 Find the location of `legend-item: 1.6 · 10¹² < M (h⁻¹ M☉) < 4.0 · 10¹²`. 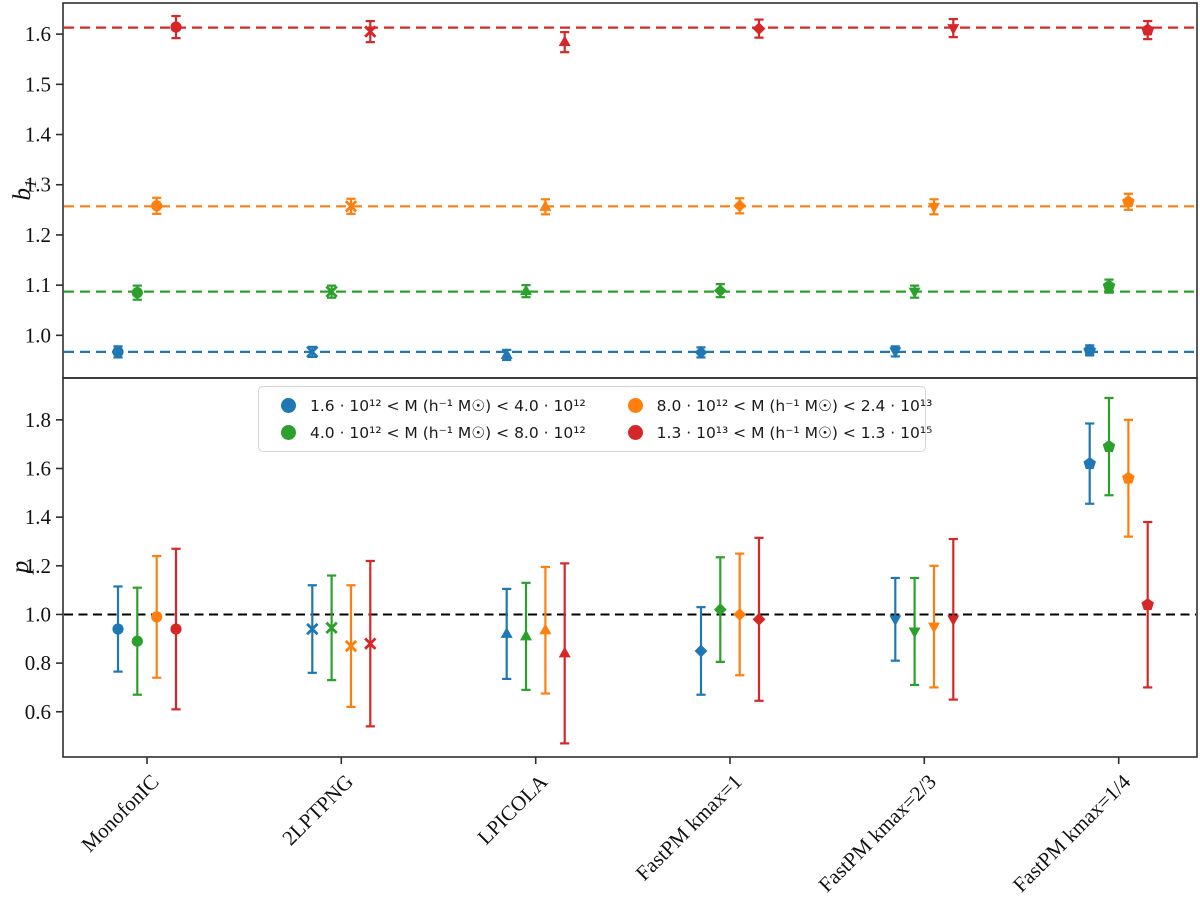

legend-item: 1.6 · 10¹² < M (h⁻¹ M☉) < 4.0 · 10¹² is located at coordinates (429, 406).